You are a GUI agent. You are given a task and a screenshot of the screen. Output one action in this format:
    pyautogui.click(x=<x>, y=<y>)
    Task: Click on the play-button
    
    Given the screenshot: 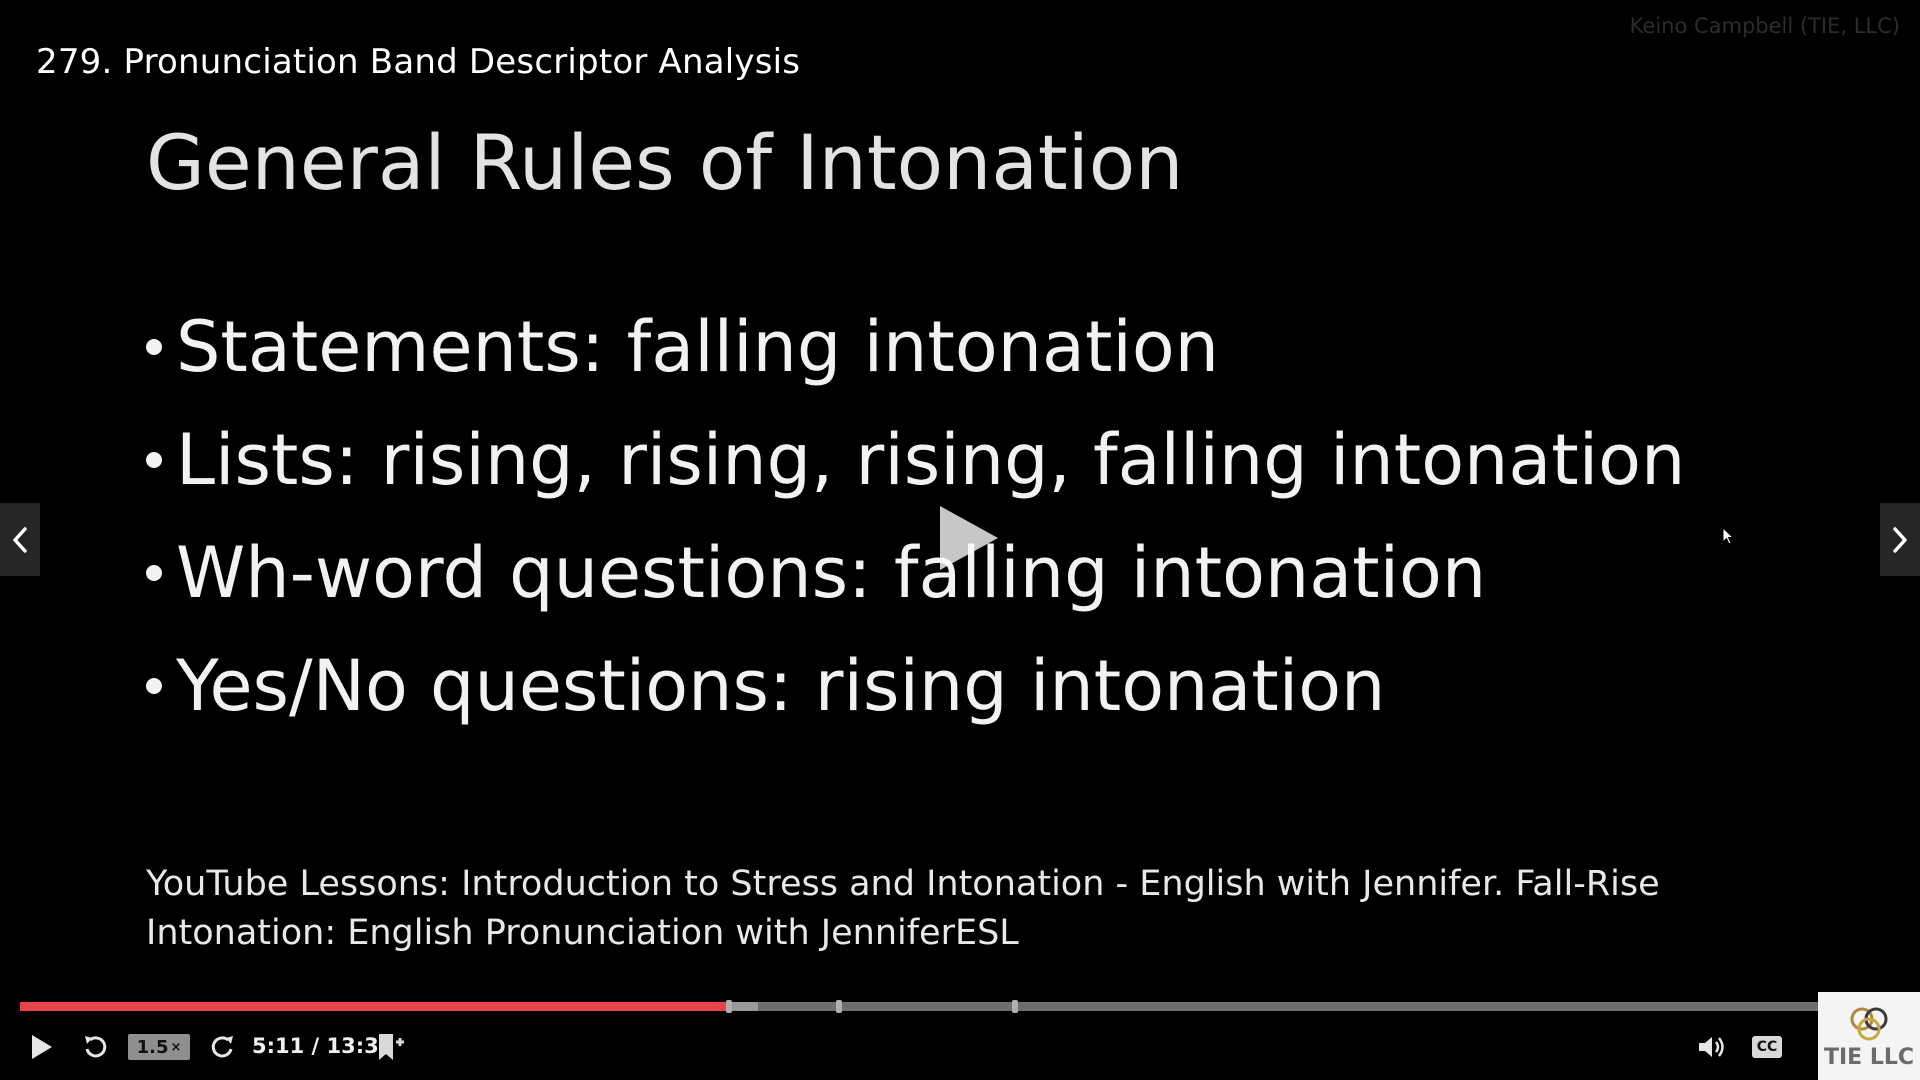 What is the action you would take?
    pyautogui.click(x=41, y=1047)
    